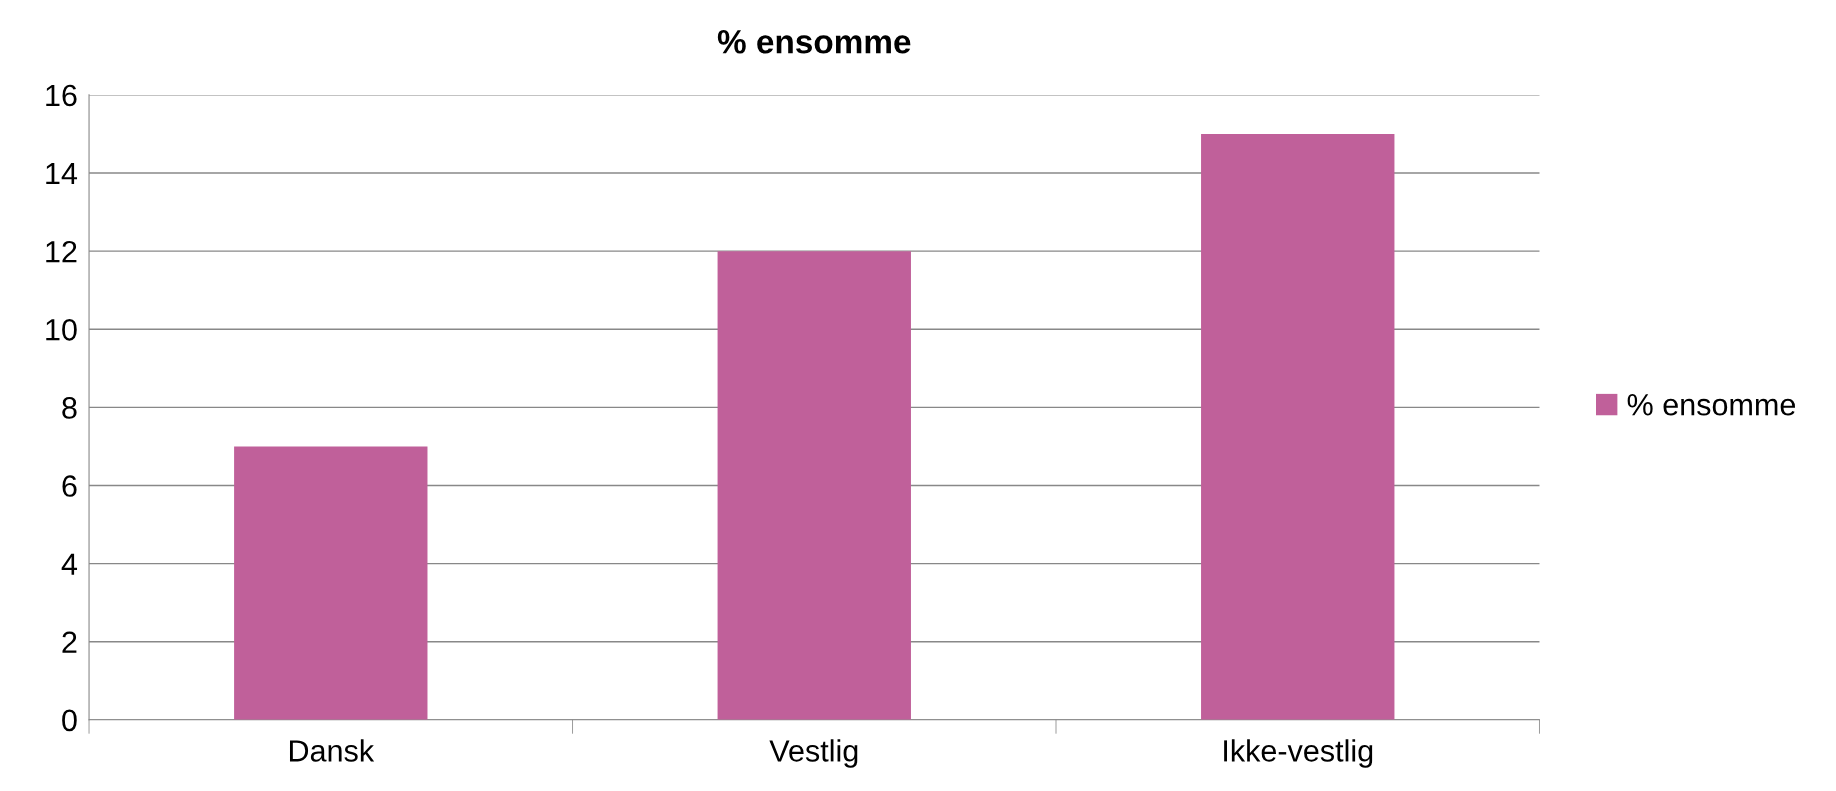 The image size is (1836, 791). What do you see at coordinates (1298, 753) in the screenshot?
I see `x-tick-label: Ikke-vestlig` at bounding box center [1298, 753].